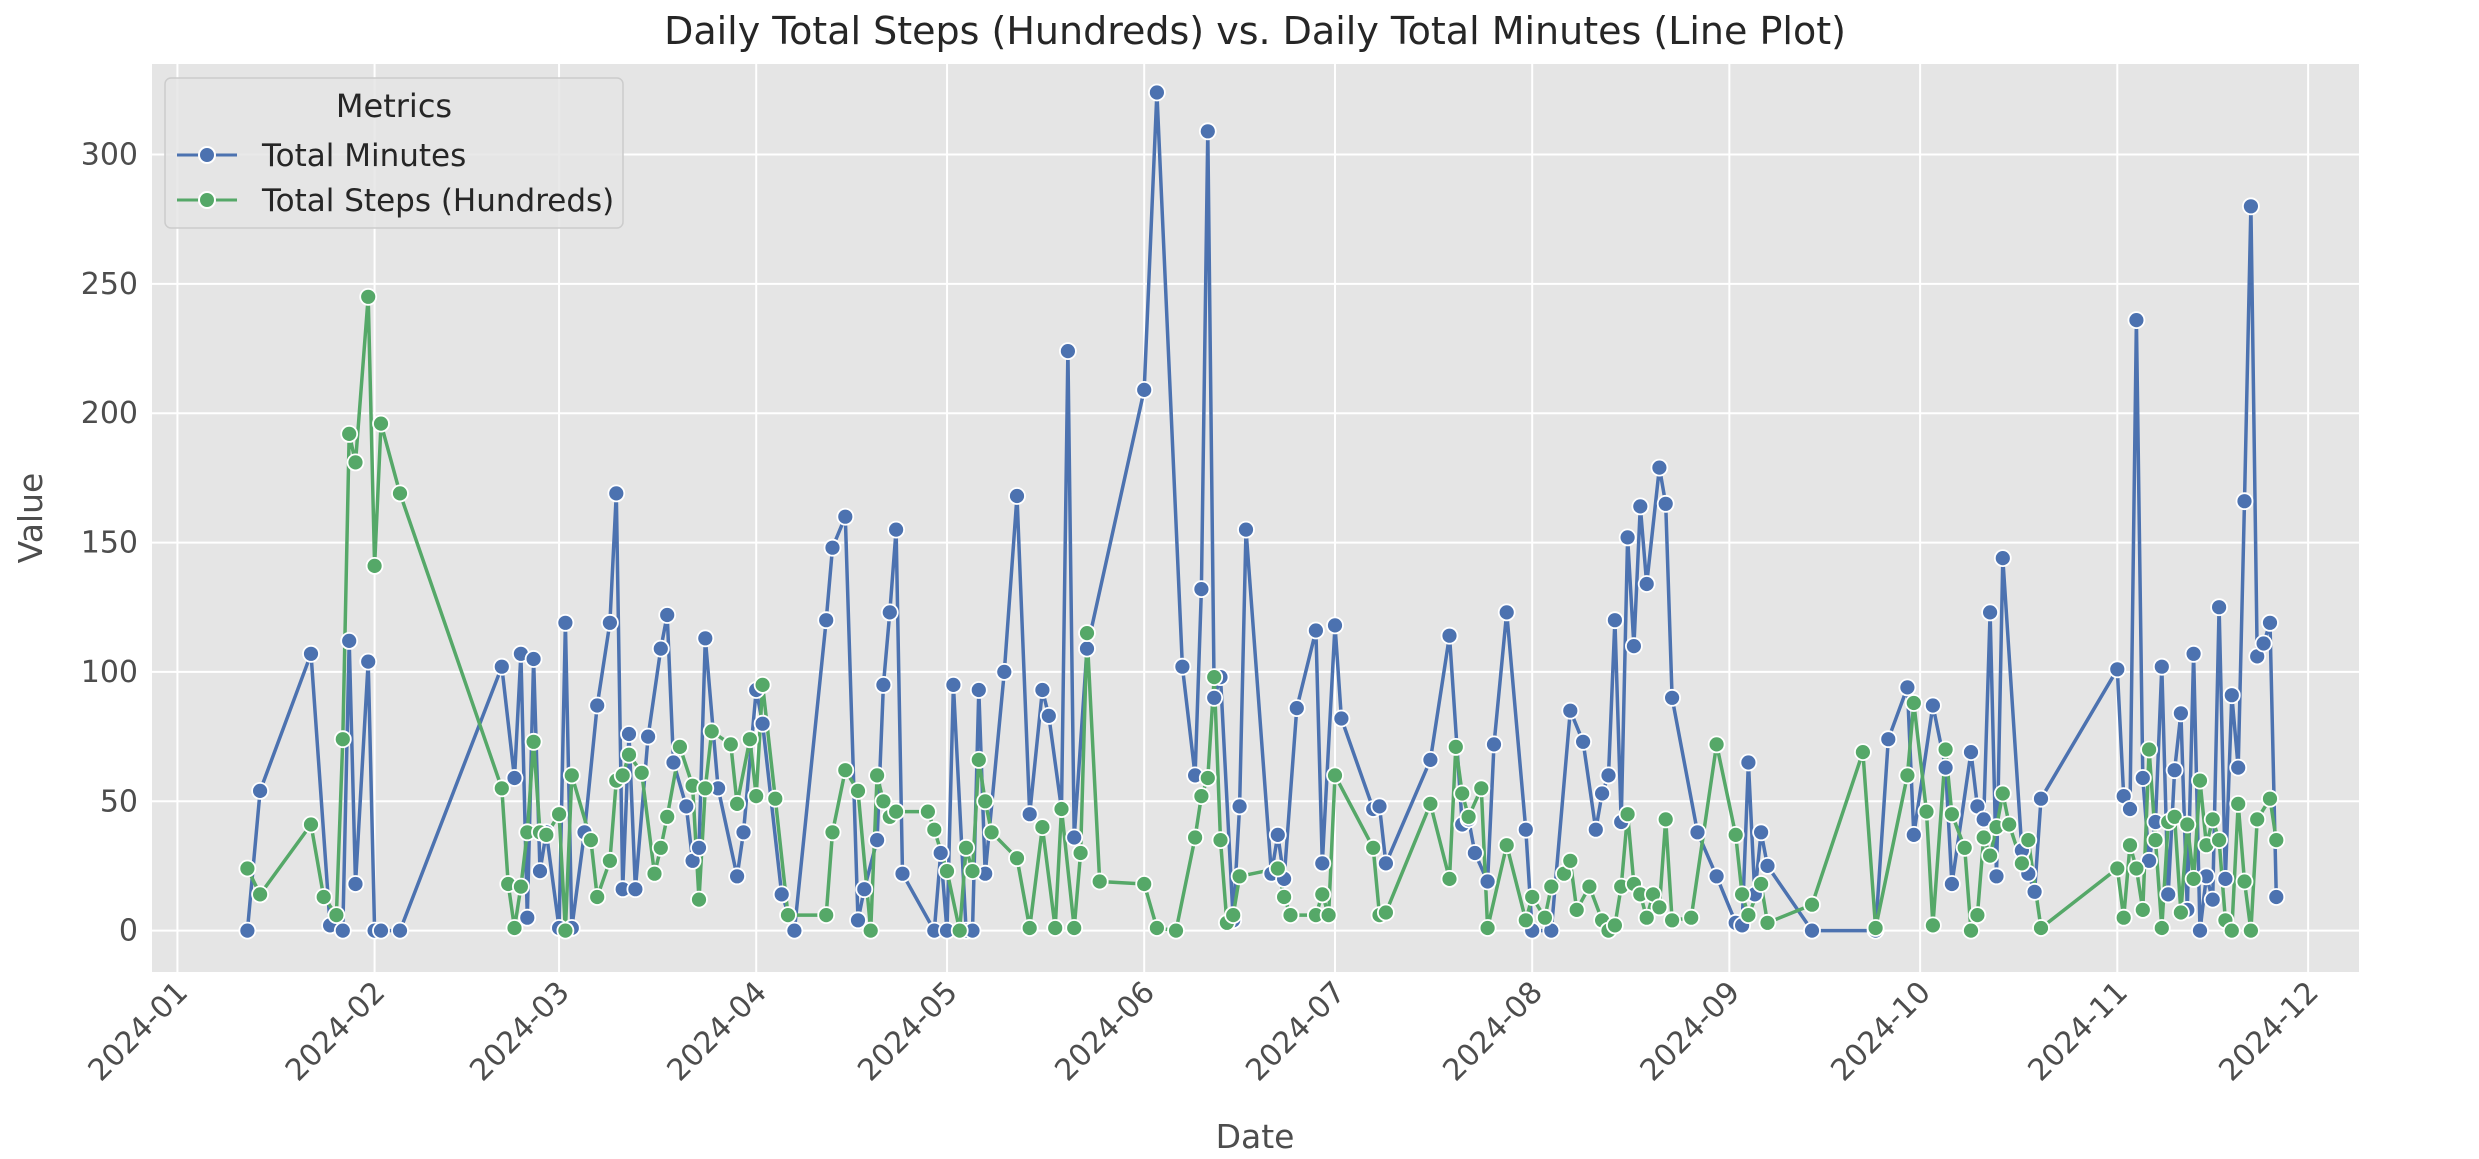  Describe the element at coordinates (138, 1031) in the screenshot. I see `x-tick-label: 2024-01` at that location.